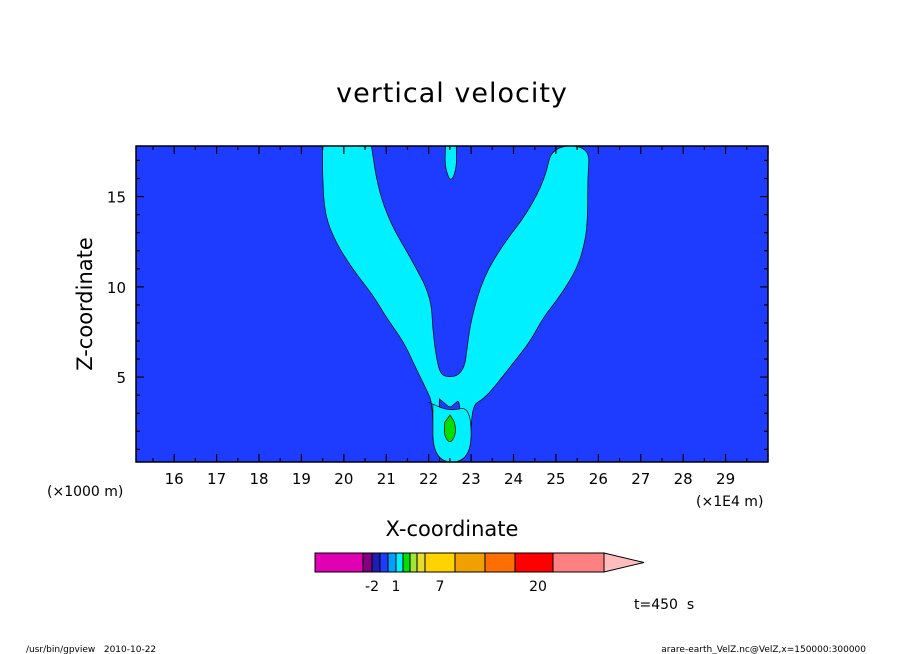 This screenshot has width=904, height=654. What do you see at coordinates (216, 479) in the screenshot?
I see `x-tick-label: 17` at bounding box center [216, 479].